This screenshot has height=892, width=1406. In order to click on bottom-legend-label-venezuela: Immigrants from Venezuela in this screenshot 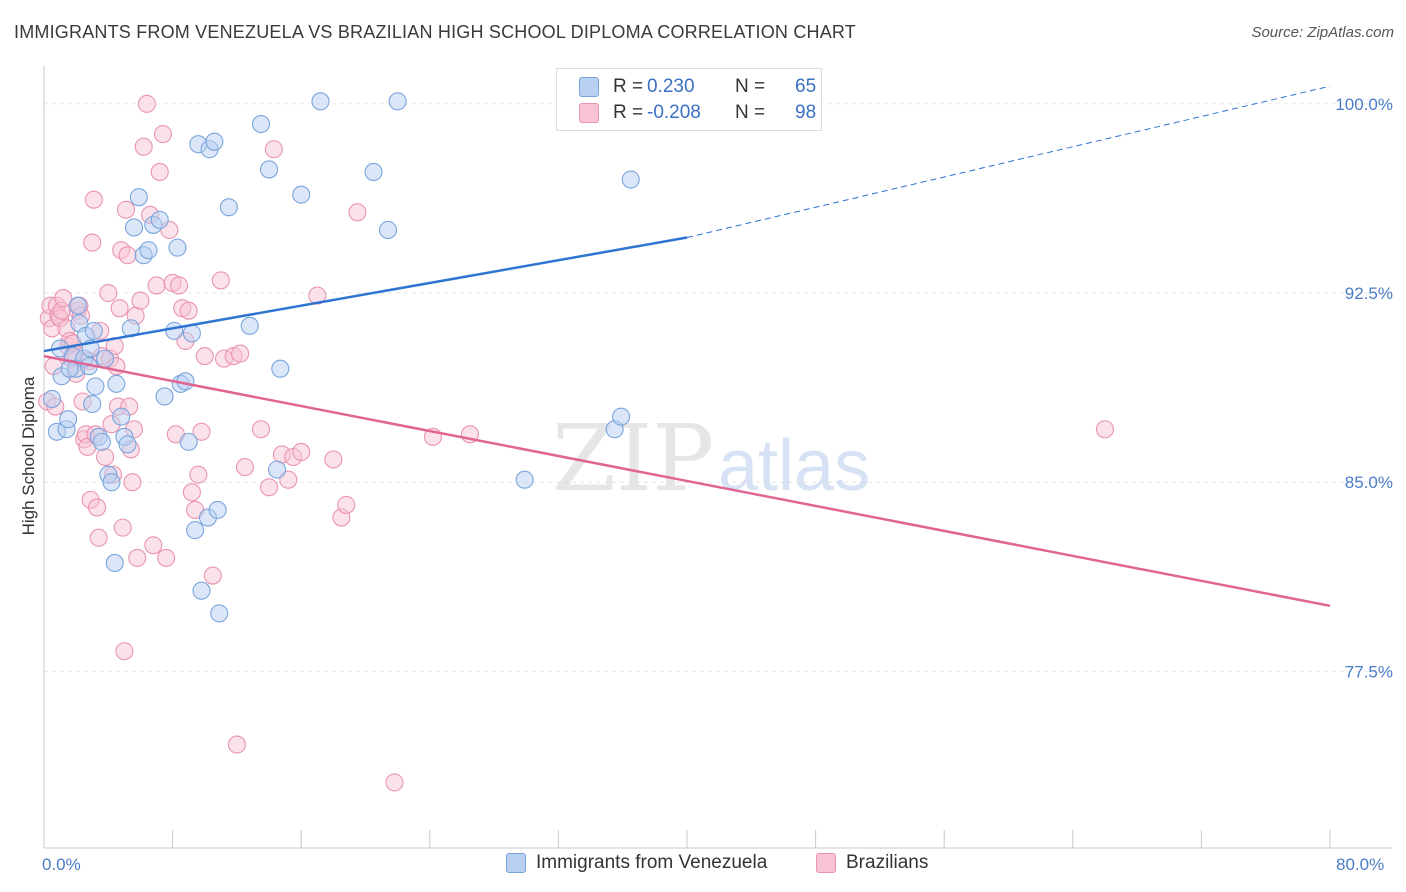, I will do `click(652, 862)`.